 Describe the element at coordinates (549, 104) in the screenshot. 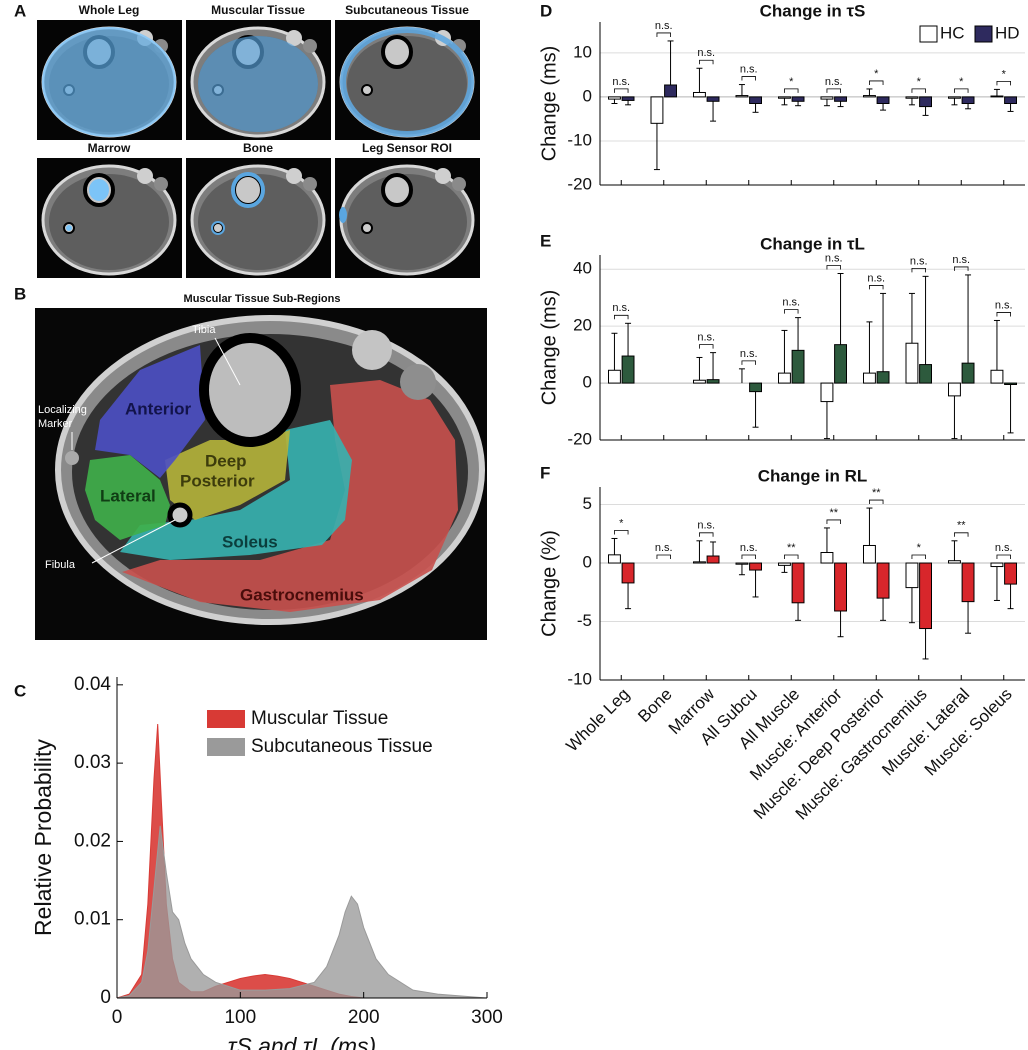

I see `y-axis-label: Change (ms)` at that location.